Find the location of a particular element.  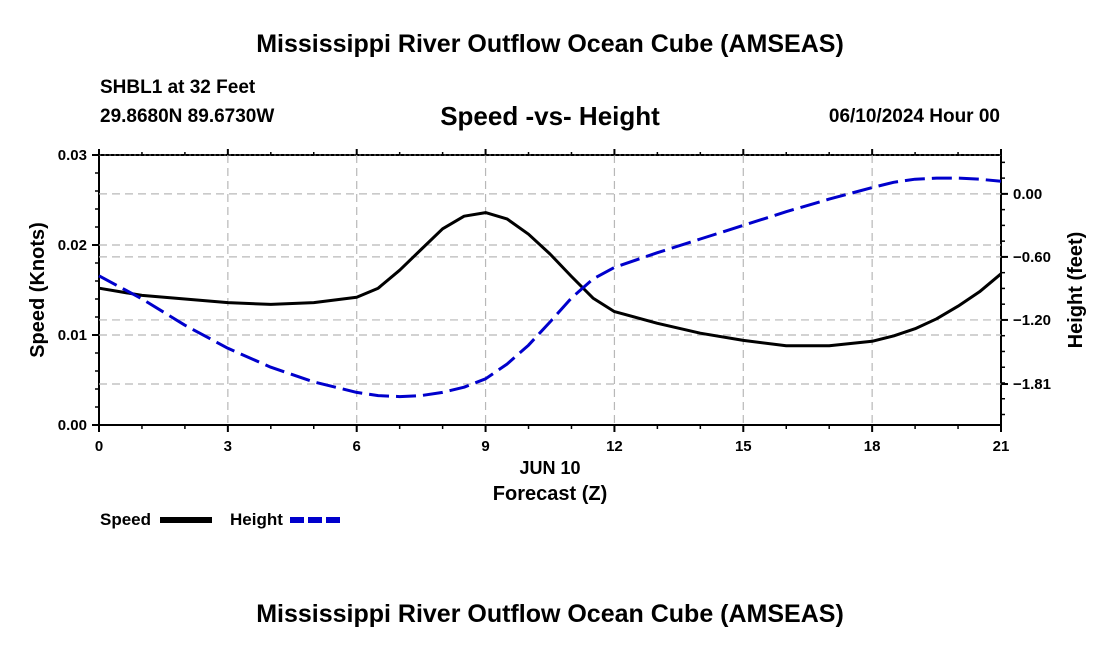

legend: Speed Height is located at coordinates (221, 519).